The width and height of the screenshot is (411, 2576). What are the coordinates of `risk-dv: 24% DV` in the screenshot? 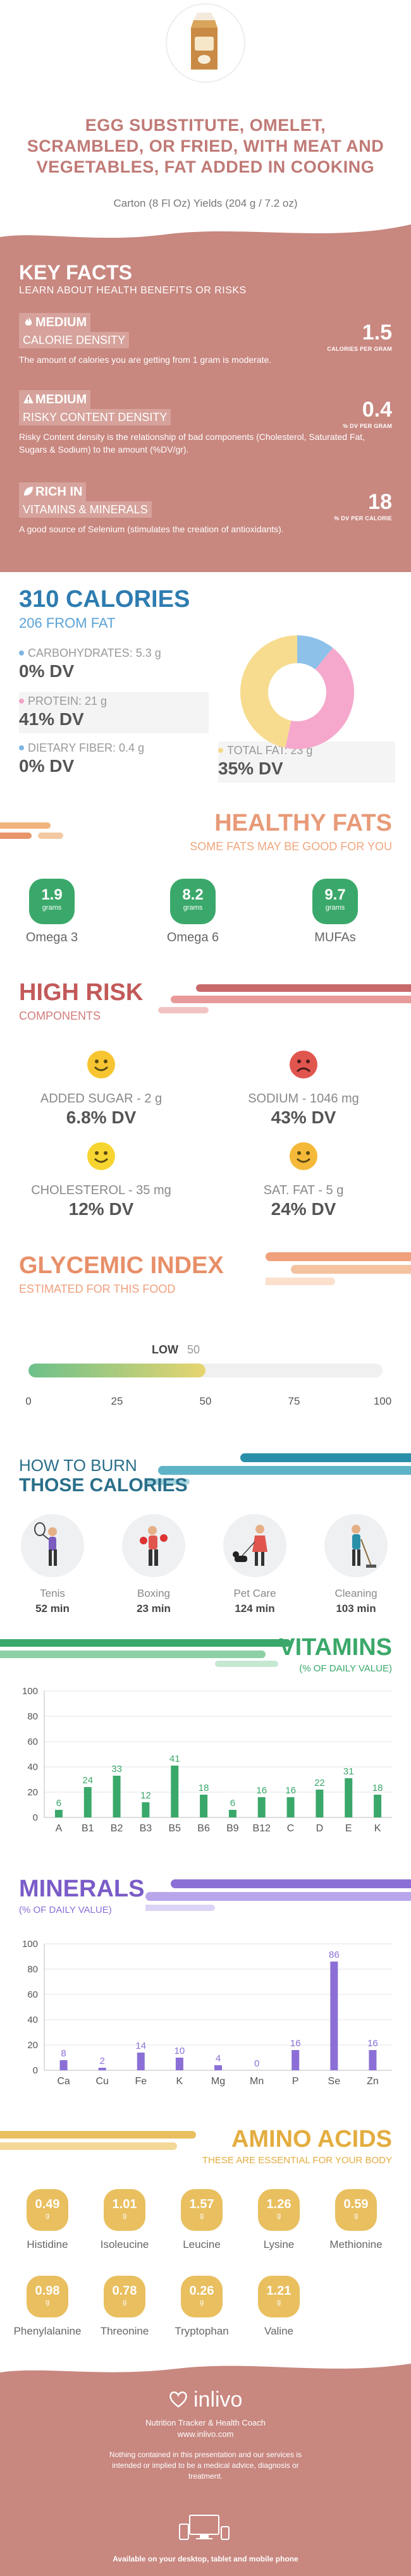 It's located at (303, 1209).